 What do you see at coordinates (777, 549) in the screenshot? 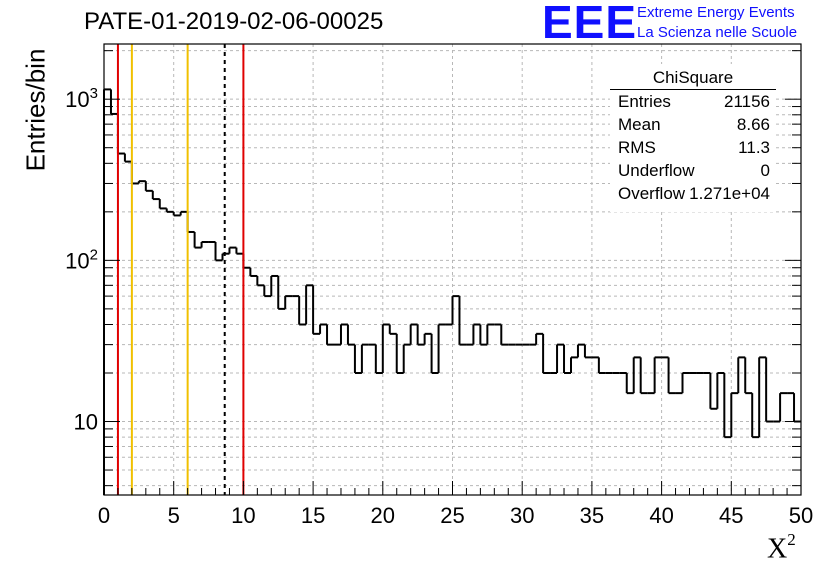
I see `x-axis-label-base: X` at bounding box center [777, 549].